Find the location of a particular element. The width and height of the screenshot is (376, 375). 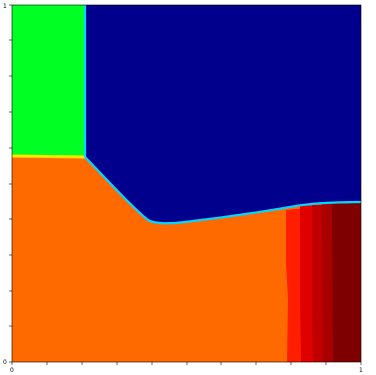

interface-blue-orange is located at coordinates (222, 190).